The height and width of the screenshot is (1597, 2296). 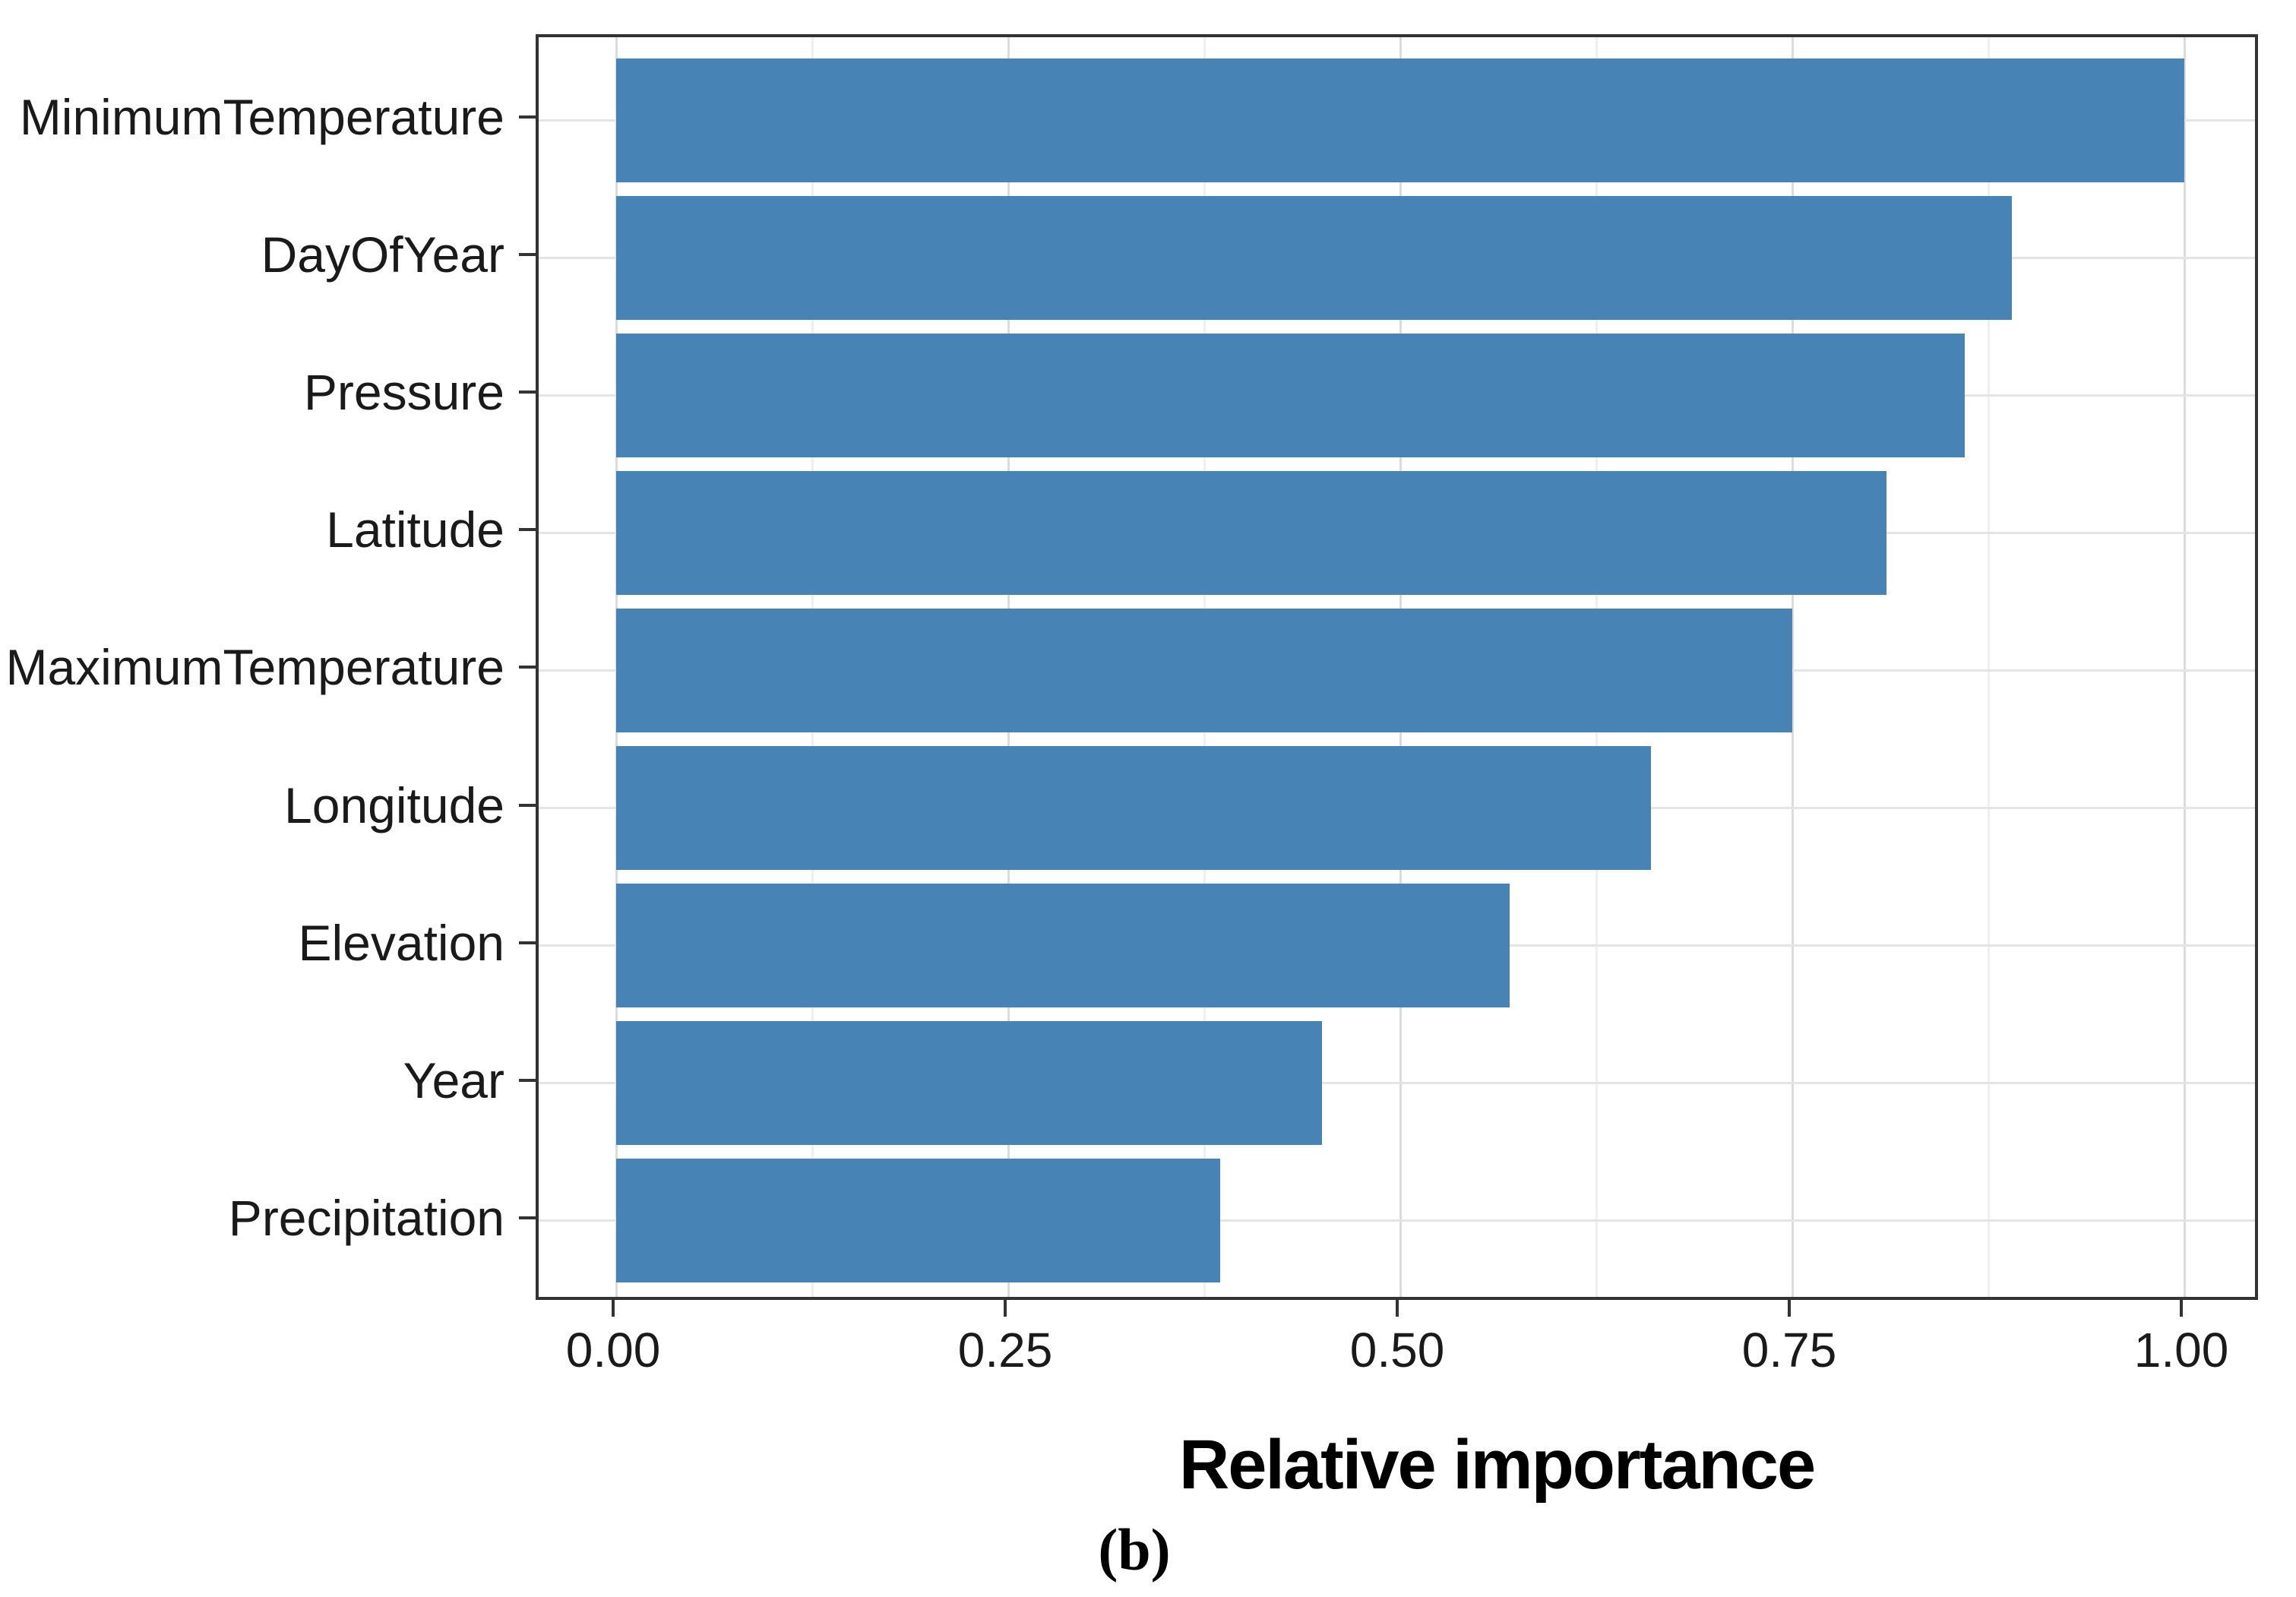 What do you see at coordinates (613, 1350) in the screenshot?
I see `x-tick-label: 0.00` at bounding box center [613, 1350].